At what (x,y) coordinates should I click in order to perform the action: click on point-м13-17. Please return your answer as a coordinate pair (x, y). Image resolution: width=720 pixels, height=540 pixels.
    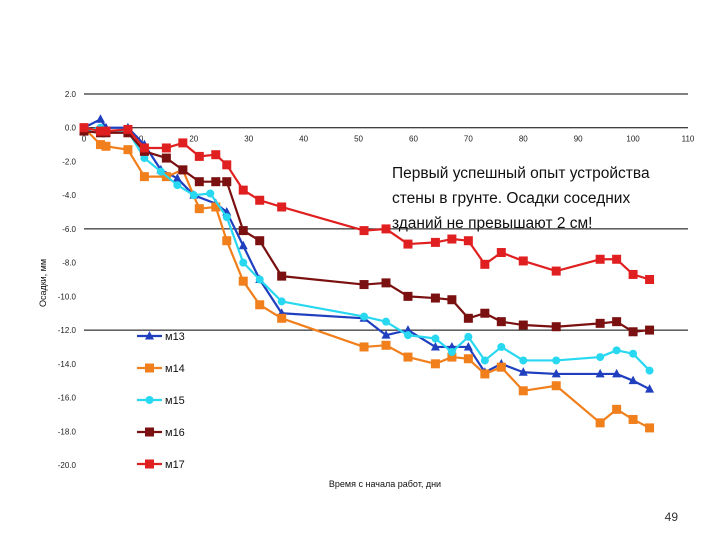
    Looking at the image, I should click on (452, 346).